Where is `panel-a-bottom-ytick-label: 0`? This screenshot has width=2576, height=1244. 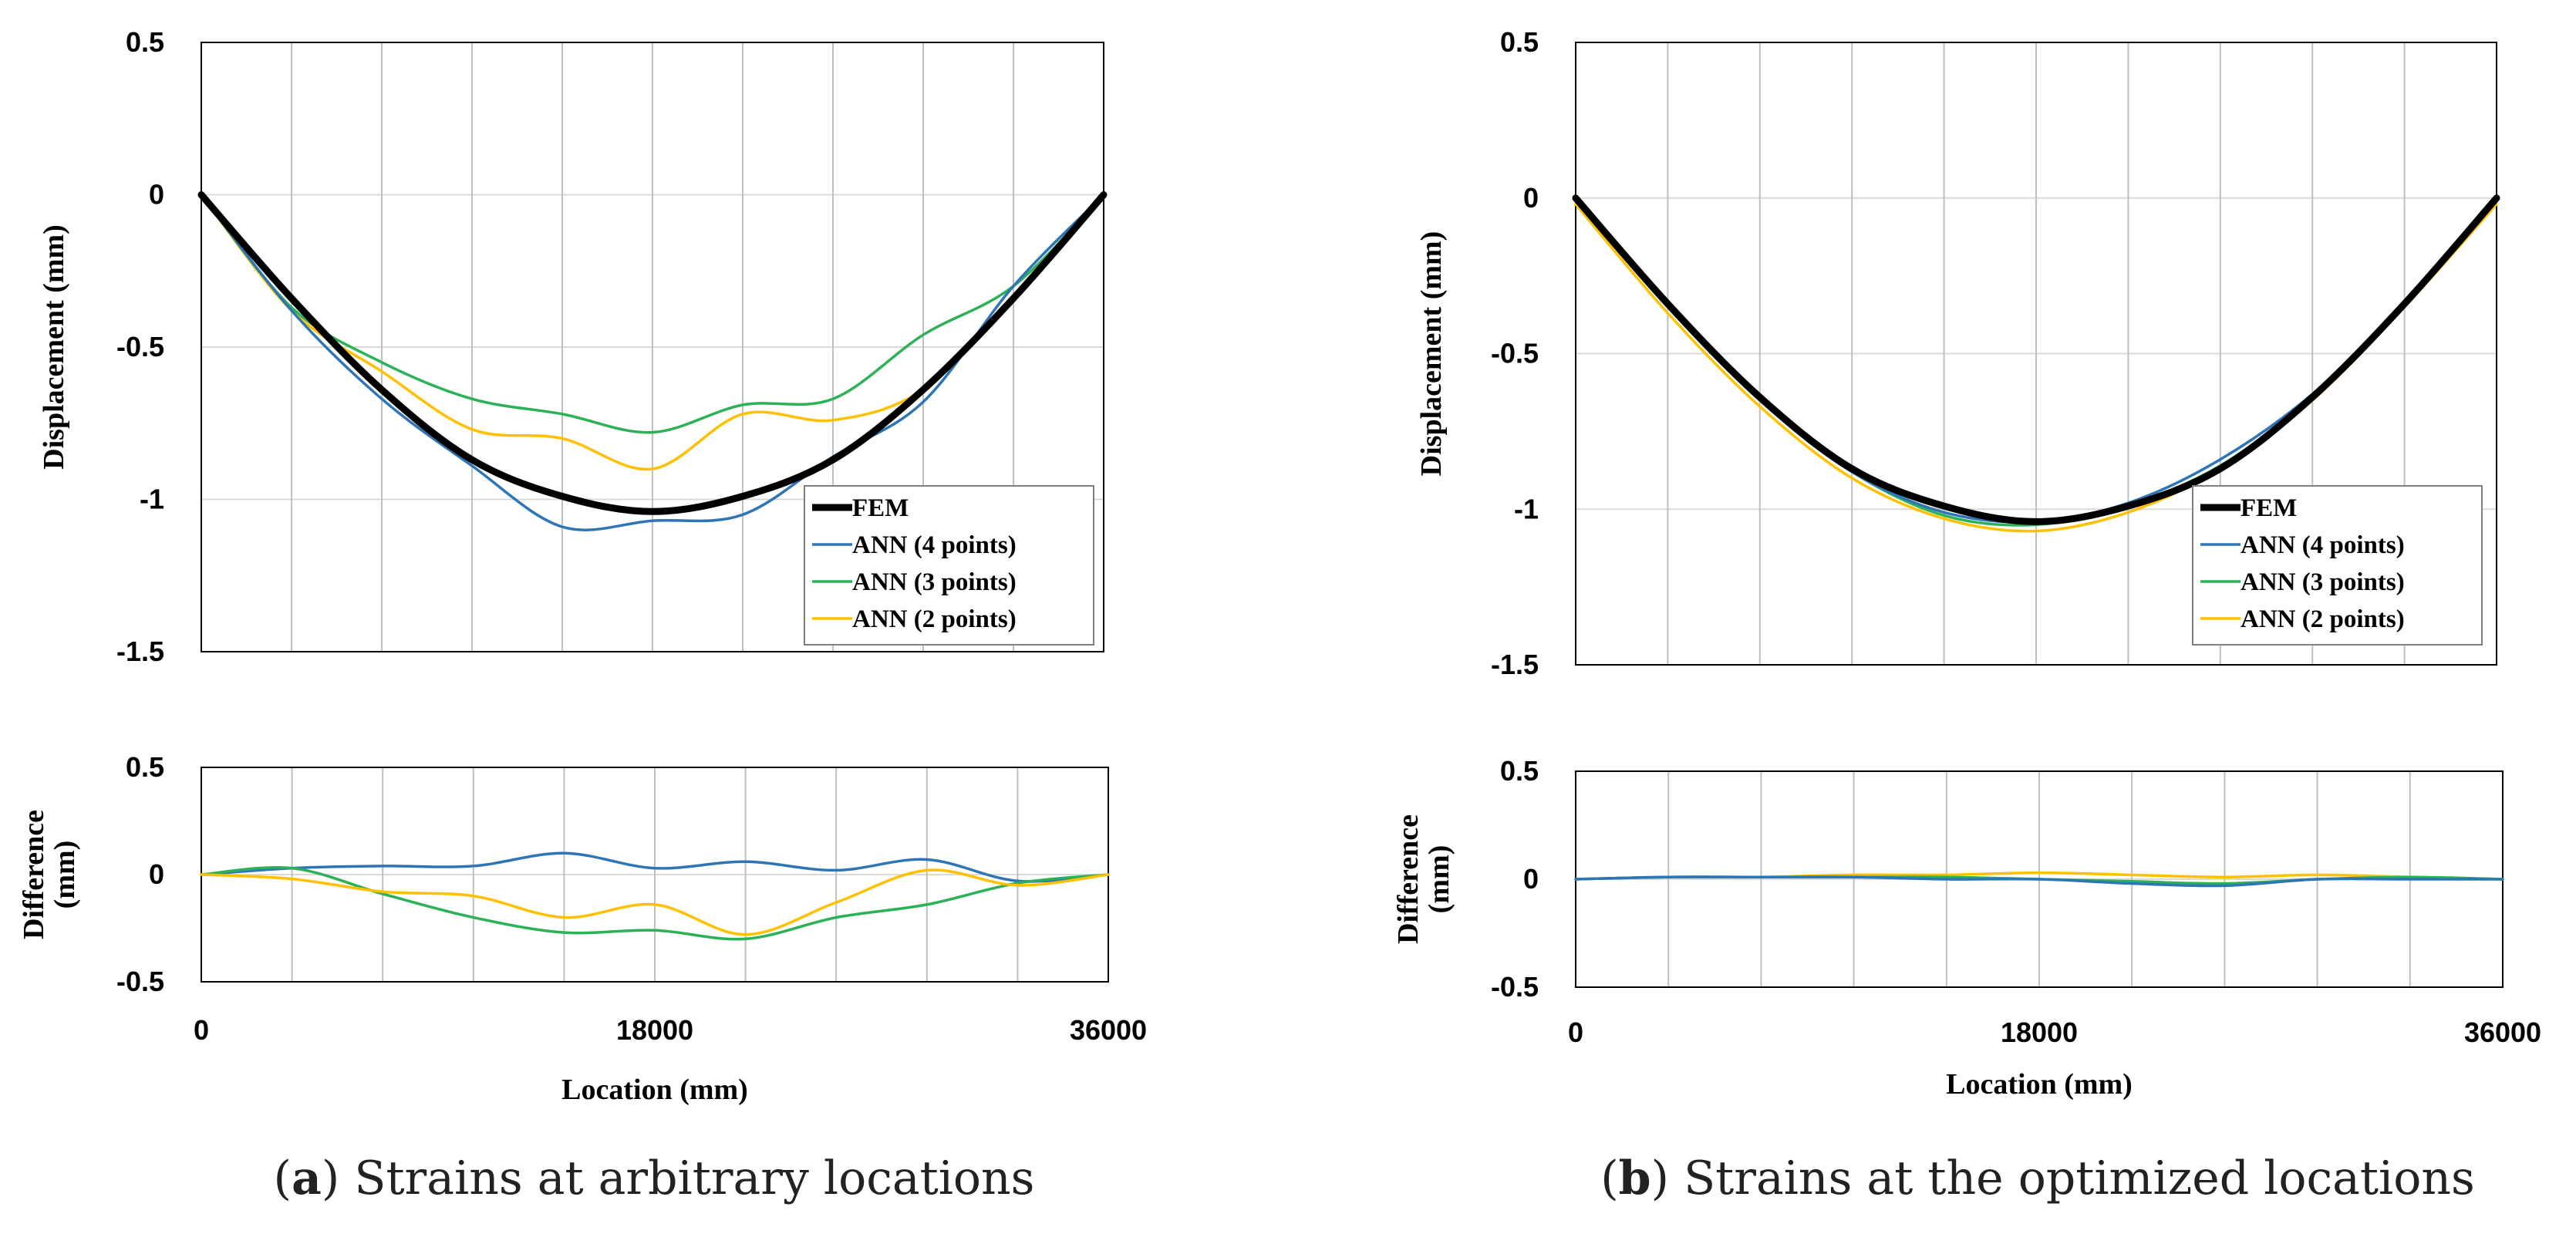
panel-a-bottom-ytick-label: 0 is located at coordinates (156, 874).